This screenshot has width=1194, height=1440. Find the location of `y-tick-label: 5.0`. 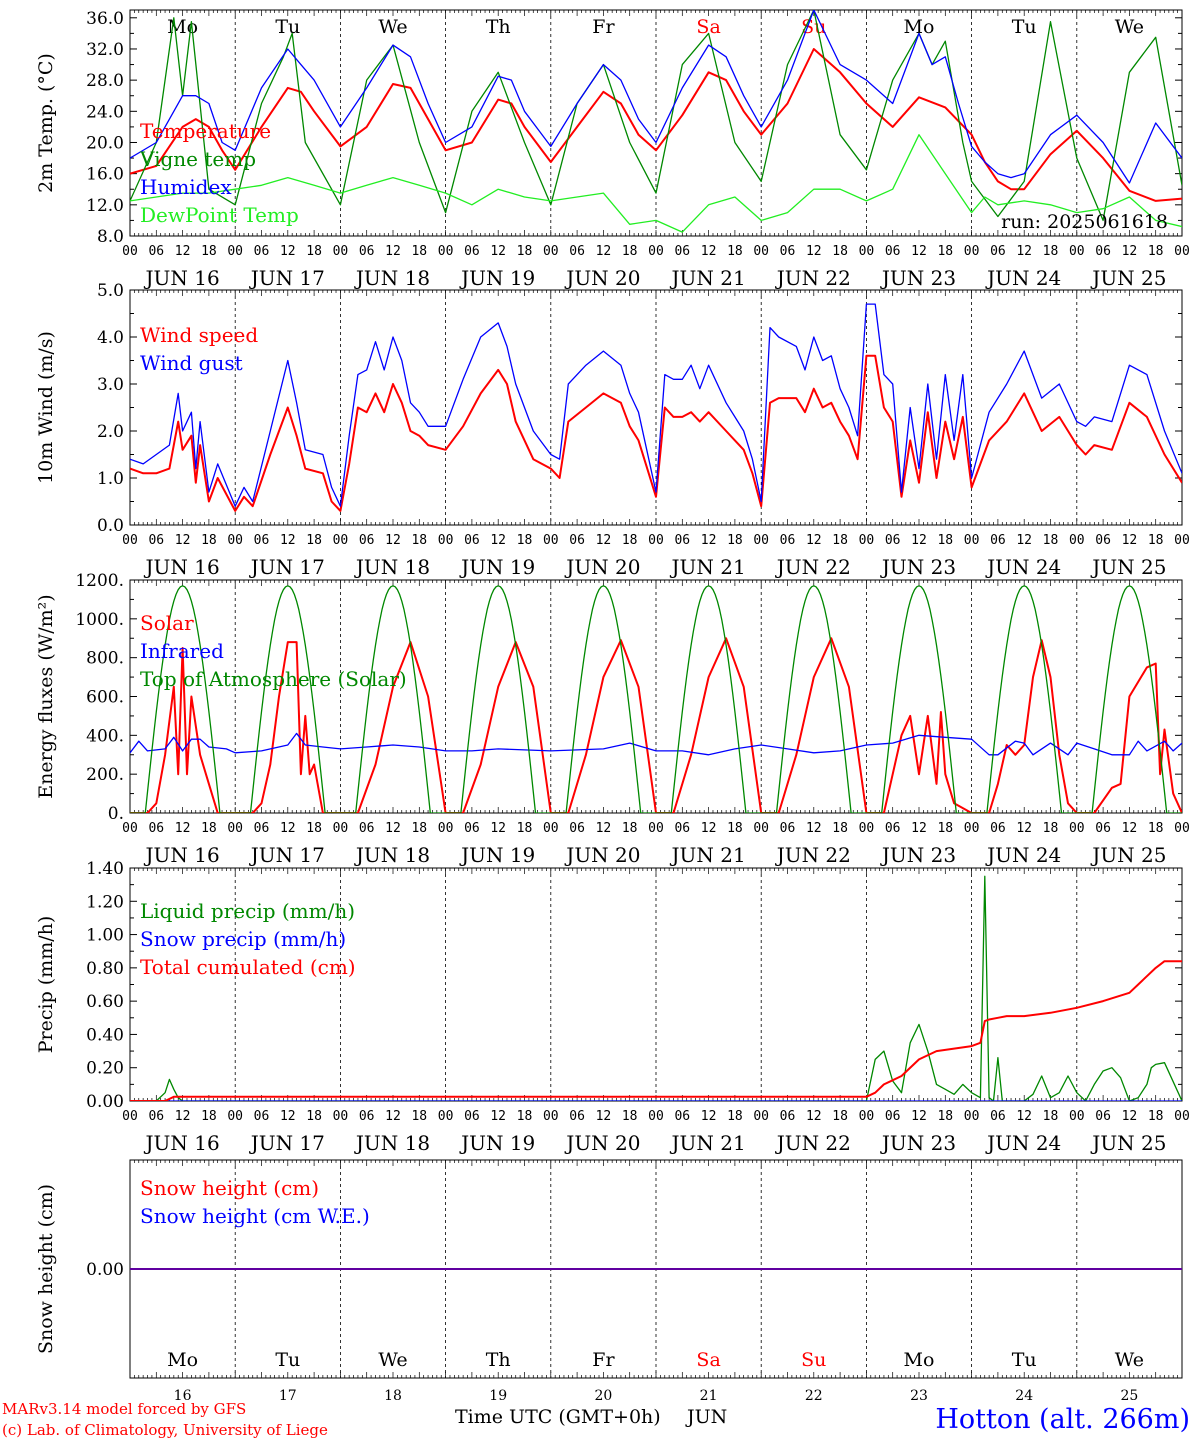

y-tick-label: 5.0 is located at coordinates (110, 291).